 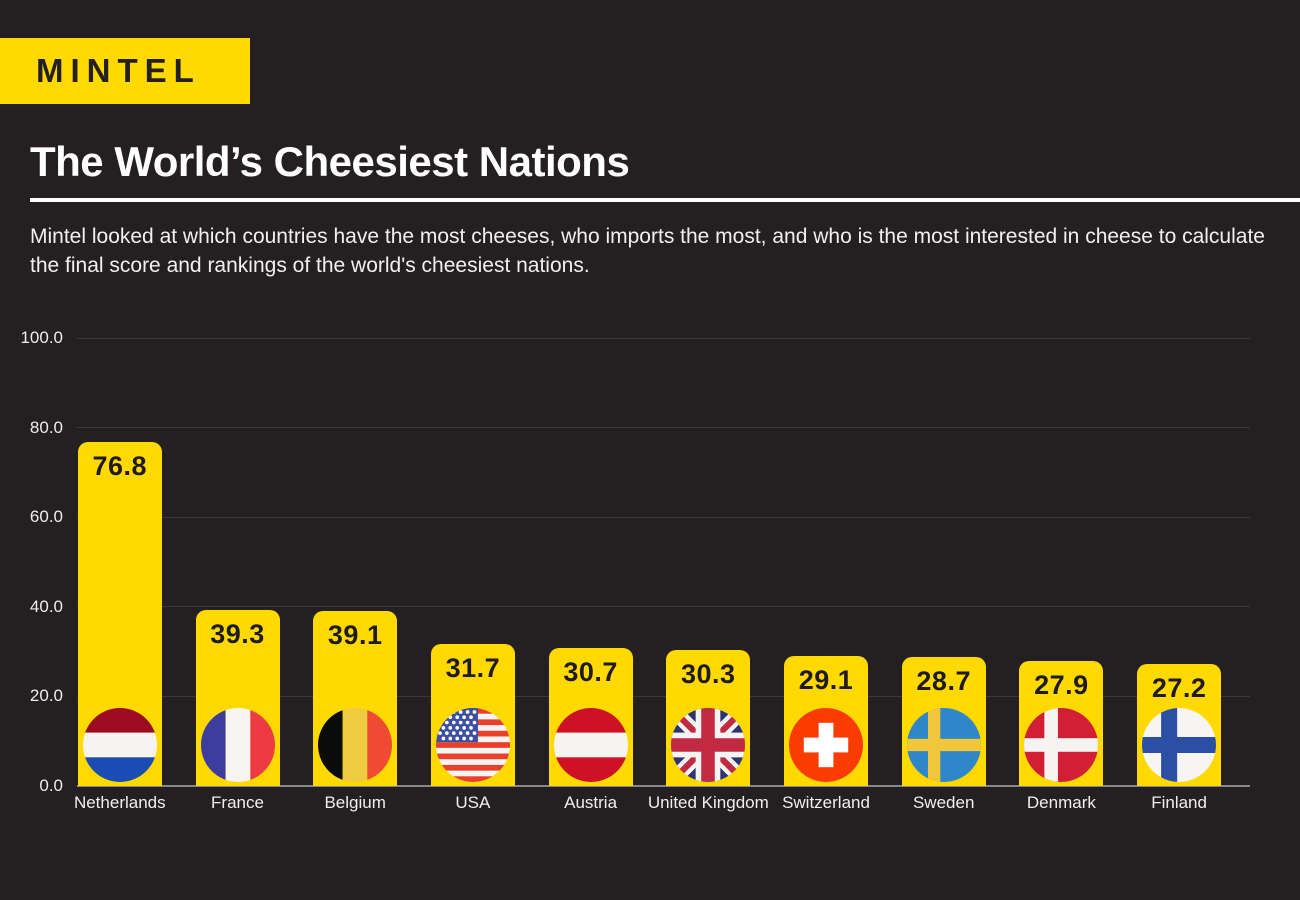 What do you see at coordinates (665, 200) in the screenshot?
I see `title-divider` at bounding box center [665, 200].